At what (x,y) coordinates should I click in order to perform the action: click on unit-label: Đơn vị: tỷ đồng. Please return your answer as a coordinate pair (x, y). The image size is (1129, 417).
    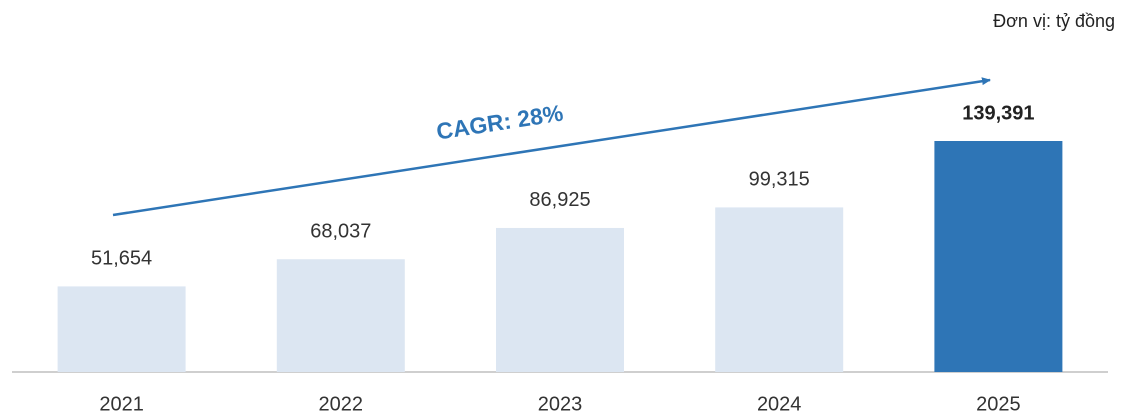
    Looking at the image, I should click on (1054, 21).